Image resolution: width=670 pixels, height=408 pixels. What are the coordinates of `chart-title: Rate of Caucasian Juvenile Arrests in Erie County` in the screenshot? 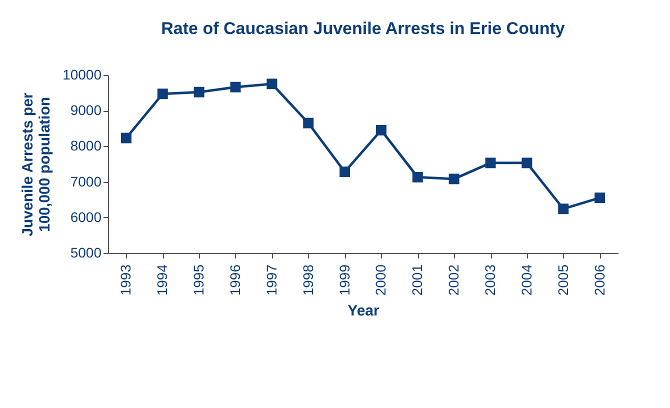 It's located at (363, 28).